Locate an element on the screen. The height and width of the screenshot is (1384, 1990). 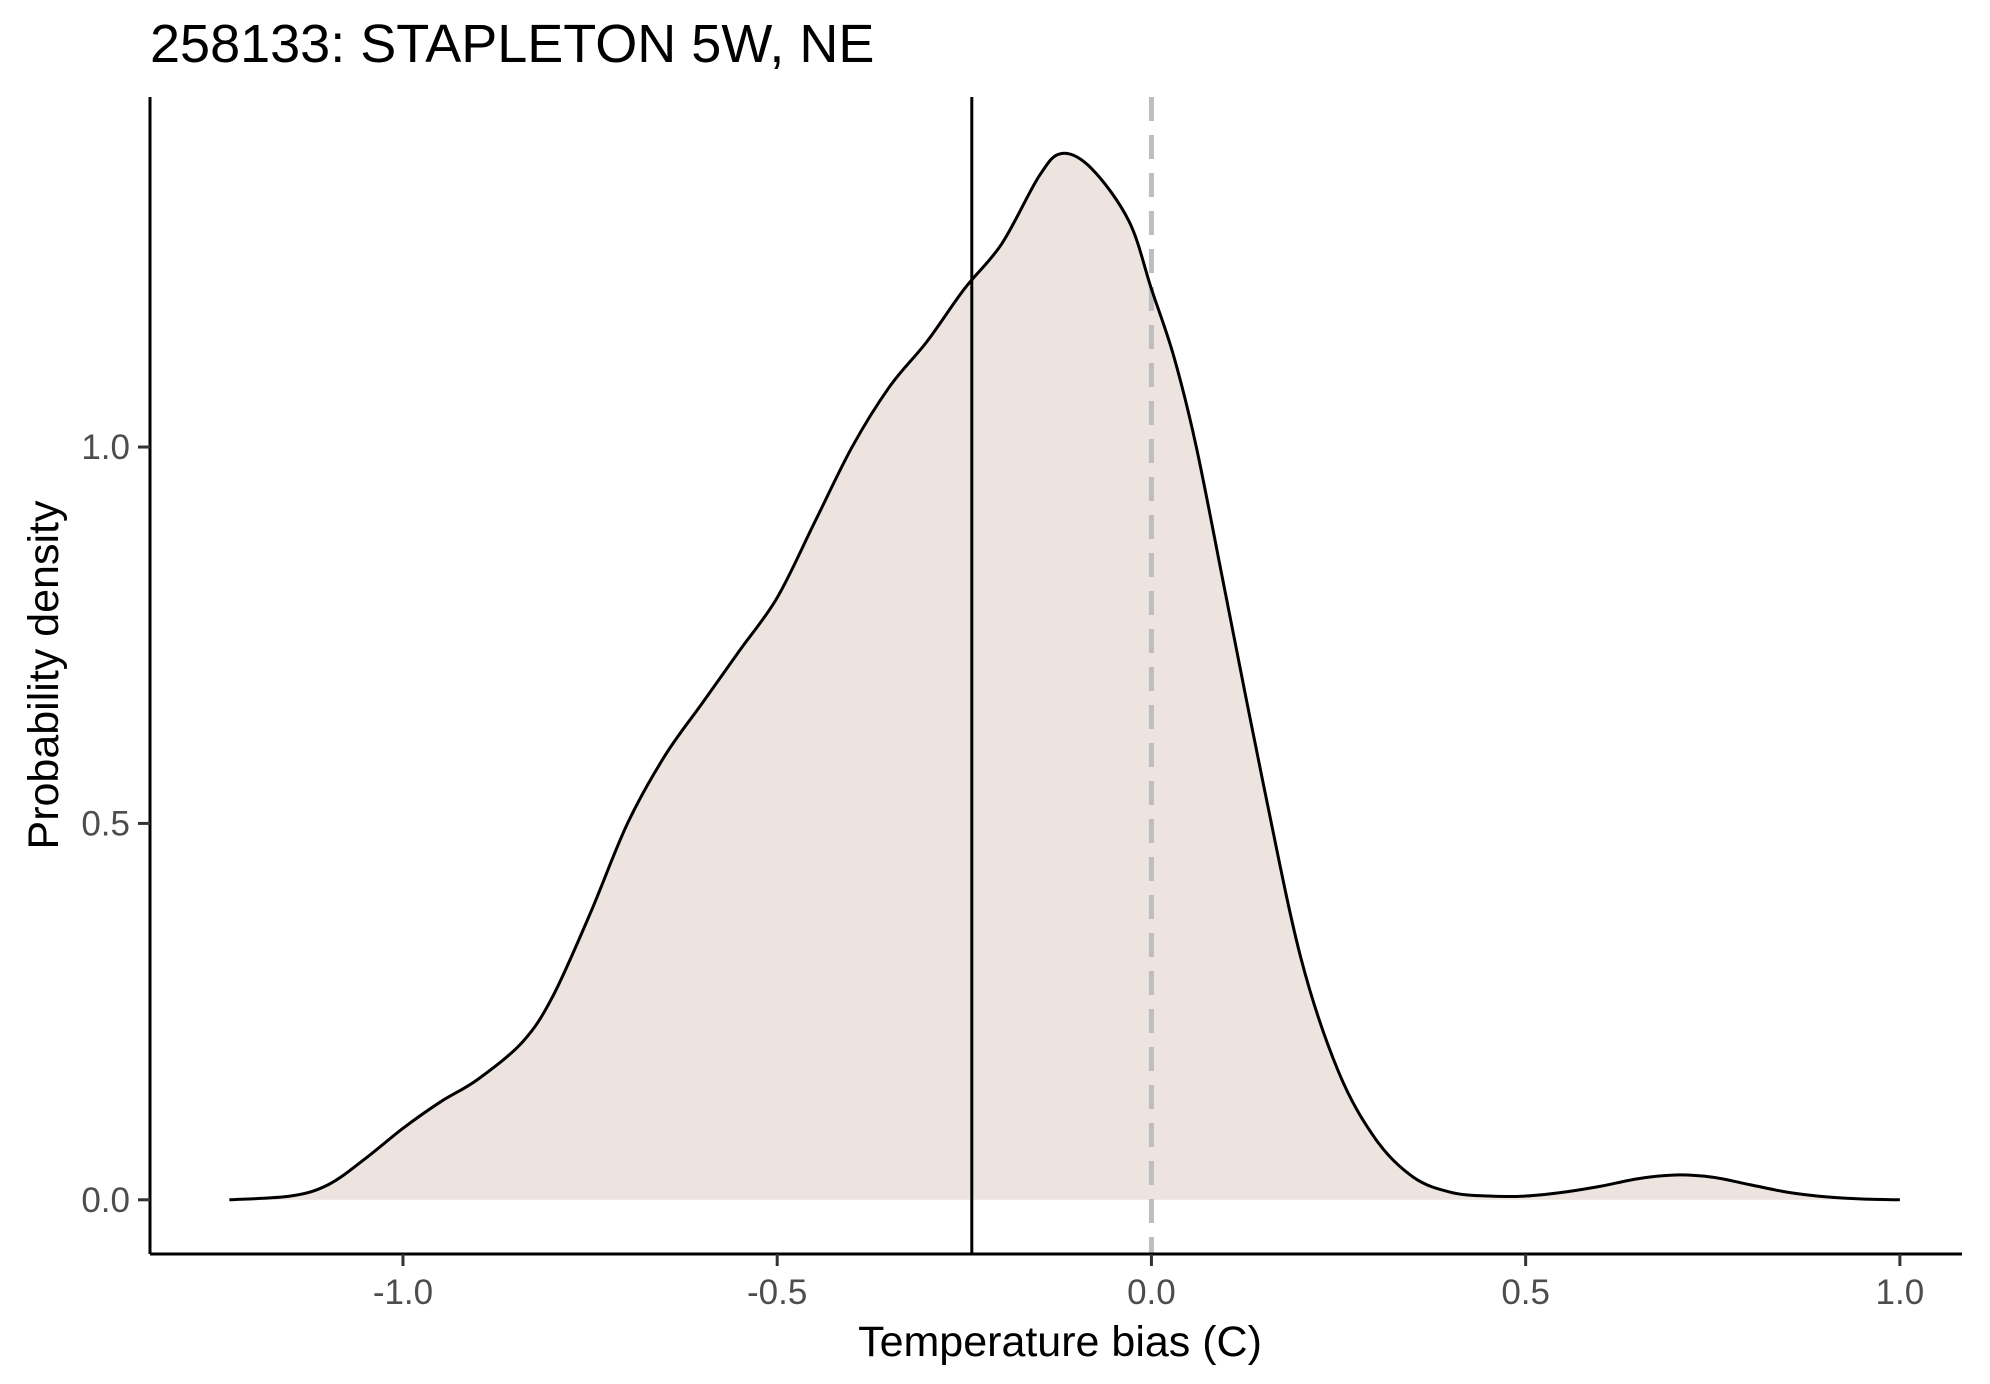
y-tick-label: 1.0 is located at coordinates (105, 447).